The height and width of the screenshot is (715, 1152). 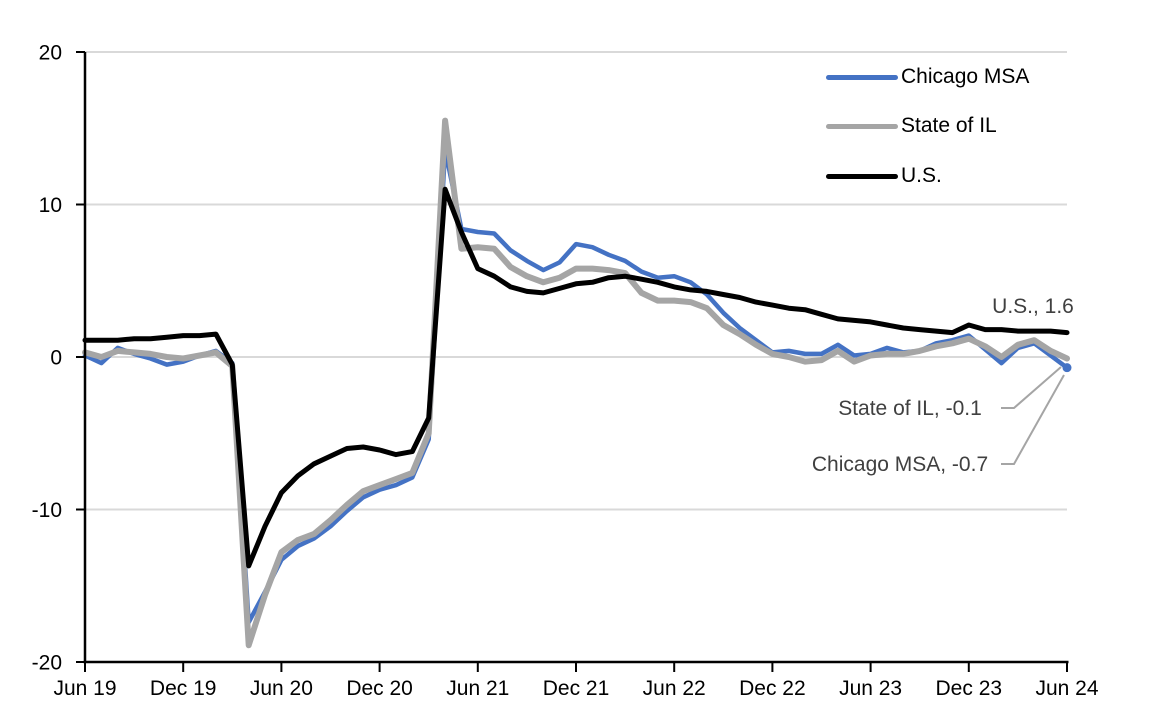 What do you see at coordinates (862, 126) in the screenshot?
I see `legend-line-state-of-il-icon` at bounding box center [862, 126].